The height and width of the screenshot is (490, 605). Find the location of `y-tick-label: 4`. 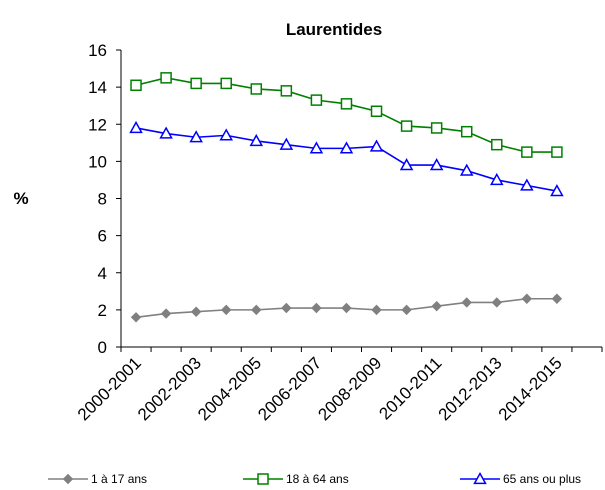

y-tick-label: 4 is located at coordinates (102, 273).